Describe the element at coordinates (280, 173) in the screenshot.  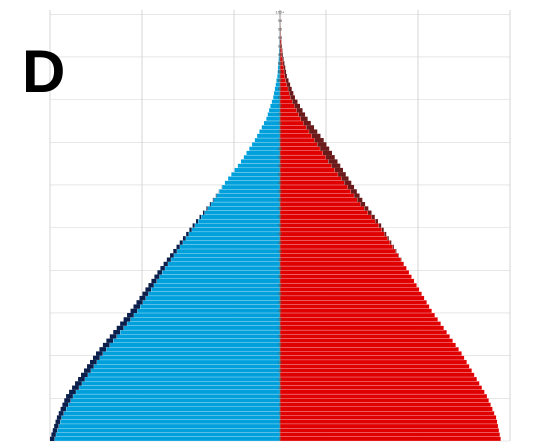
I see `age-tick-label: 62` at that location.